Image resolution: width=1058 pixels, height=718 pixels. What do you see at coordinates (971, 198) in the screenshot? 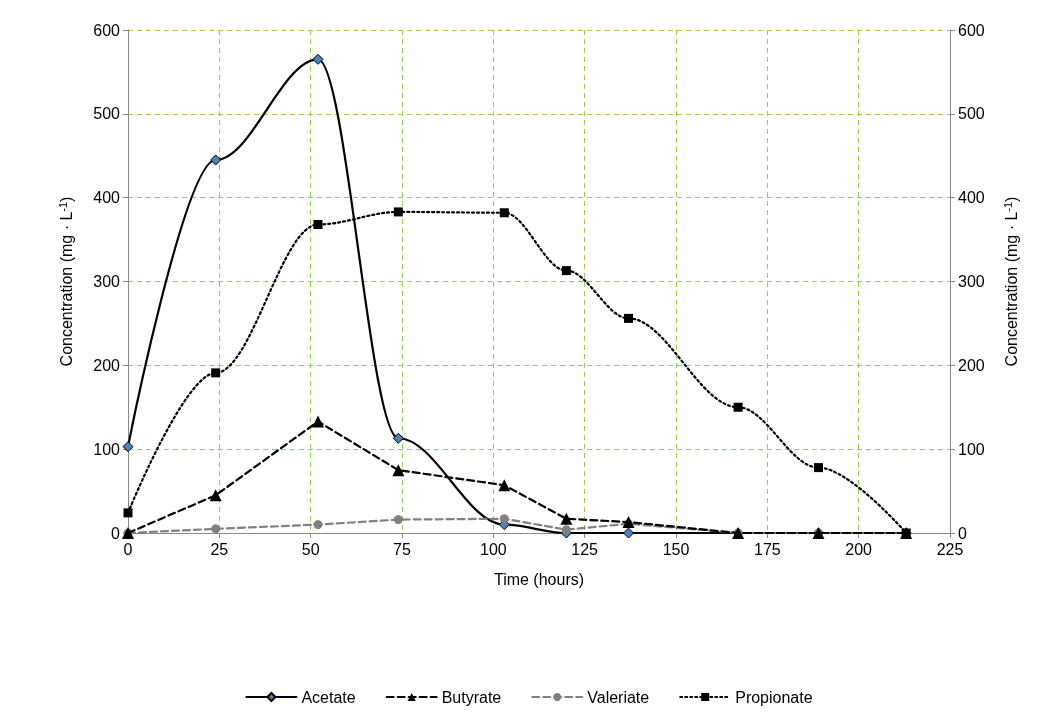
I see `y2-tick-label: 400` at bounding box center [971, 198].